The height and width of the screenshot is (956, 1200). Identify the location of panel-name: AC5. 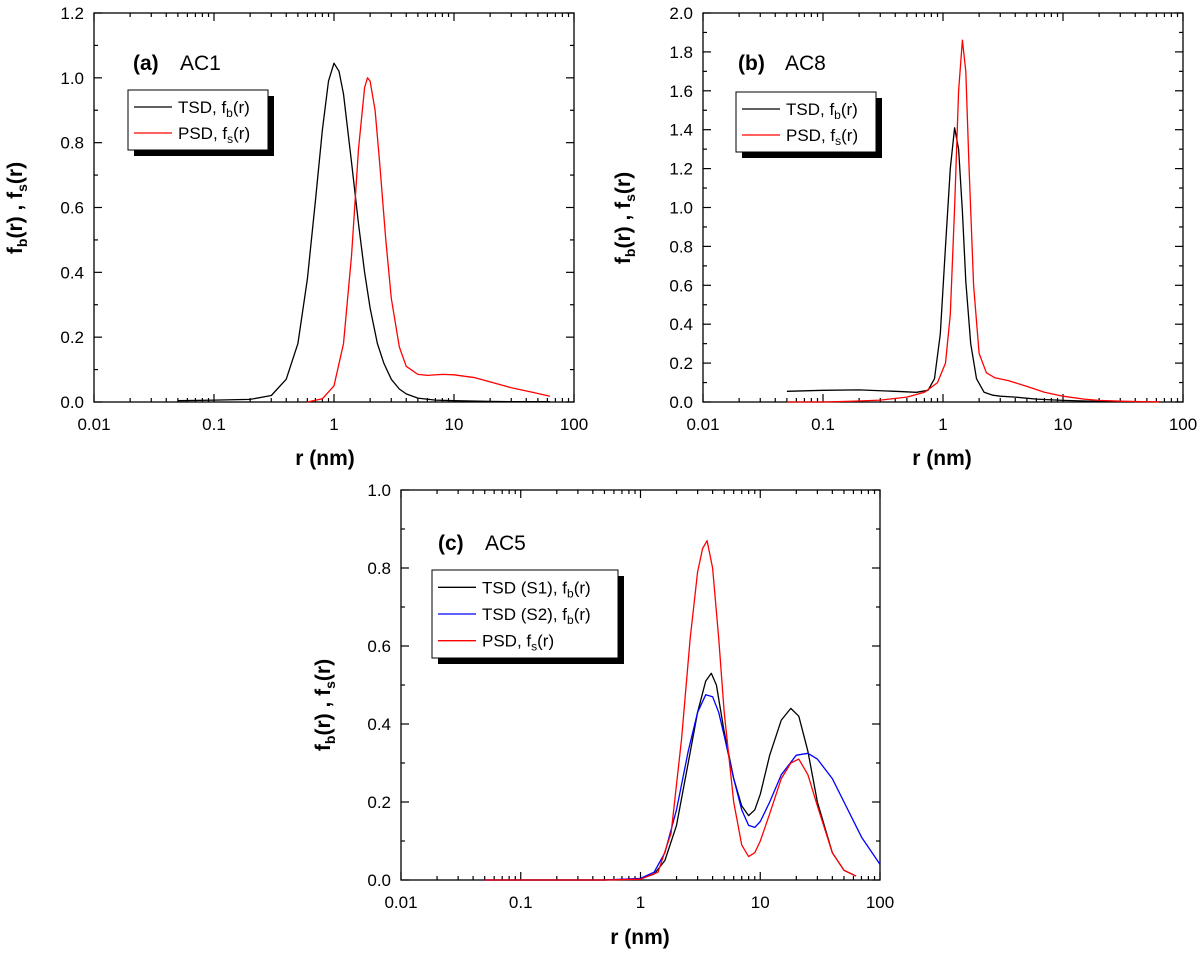
(505, 543).